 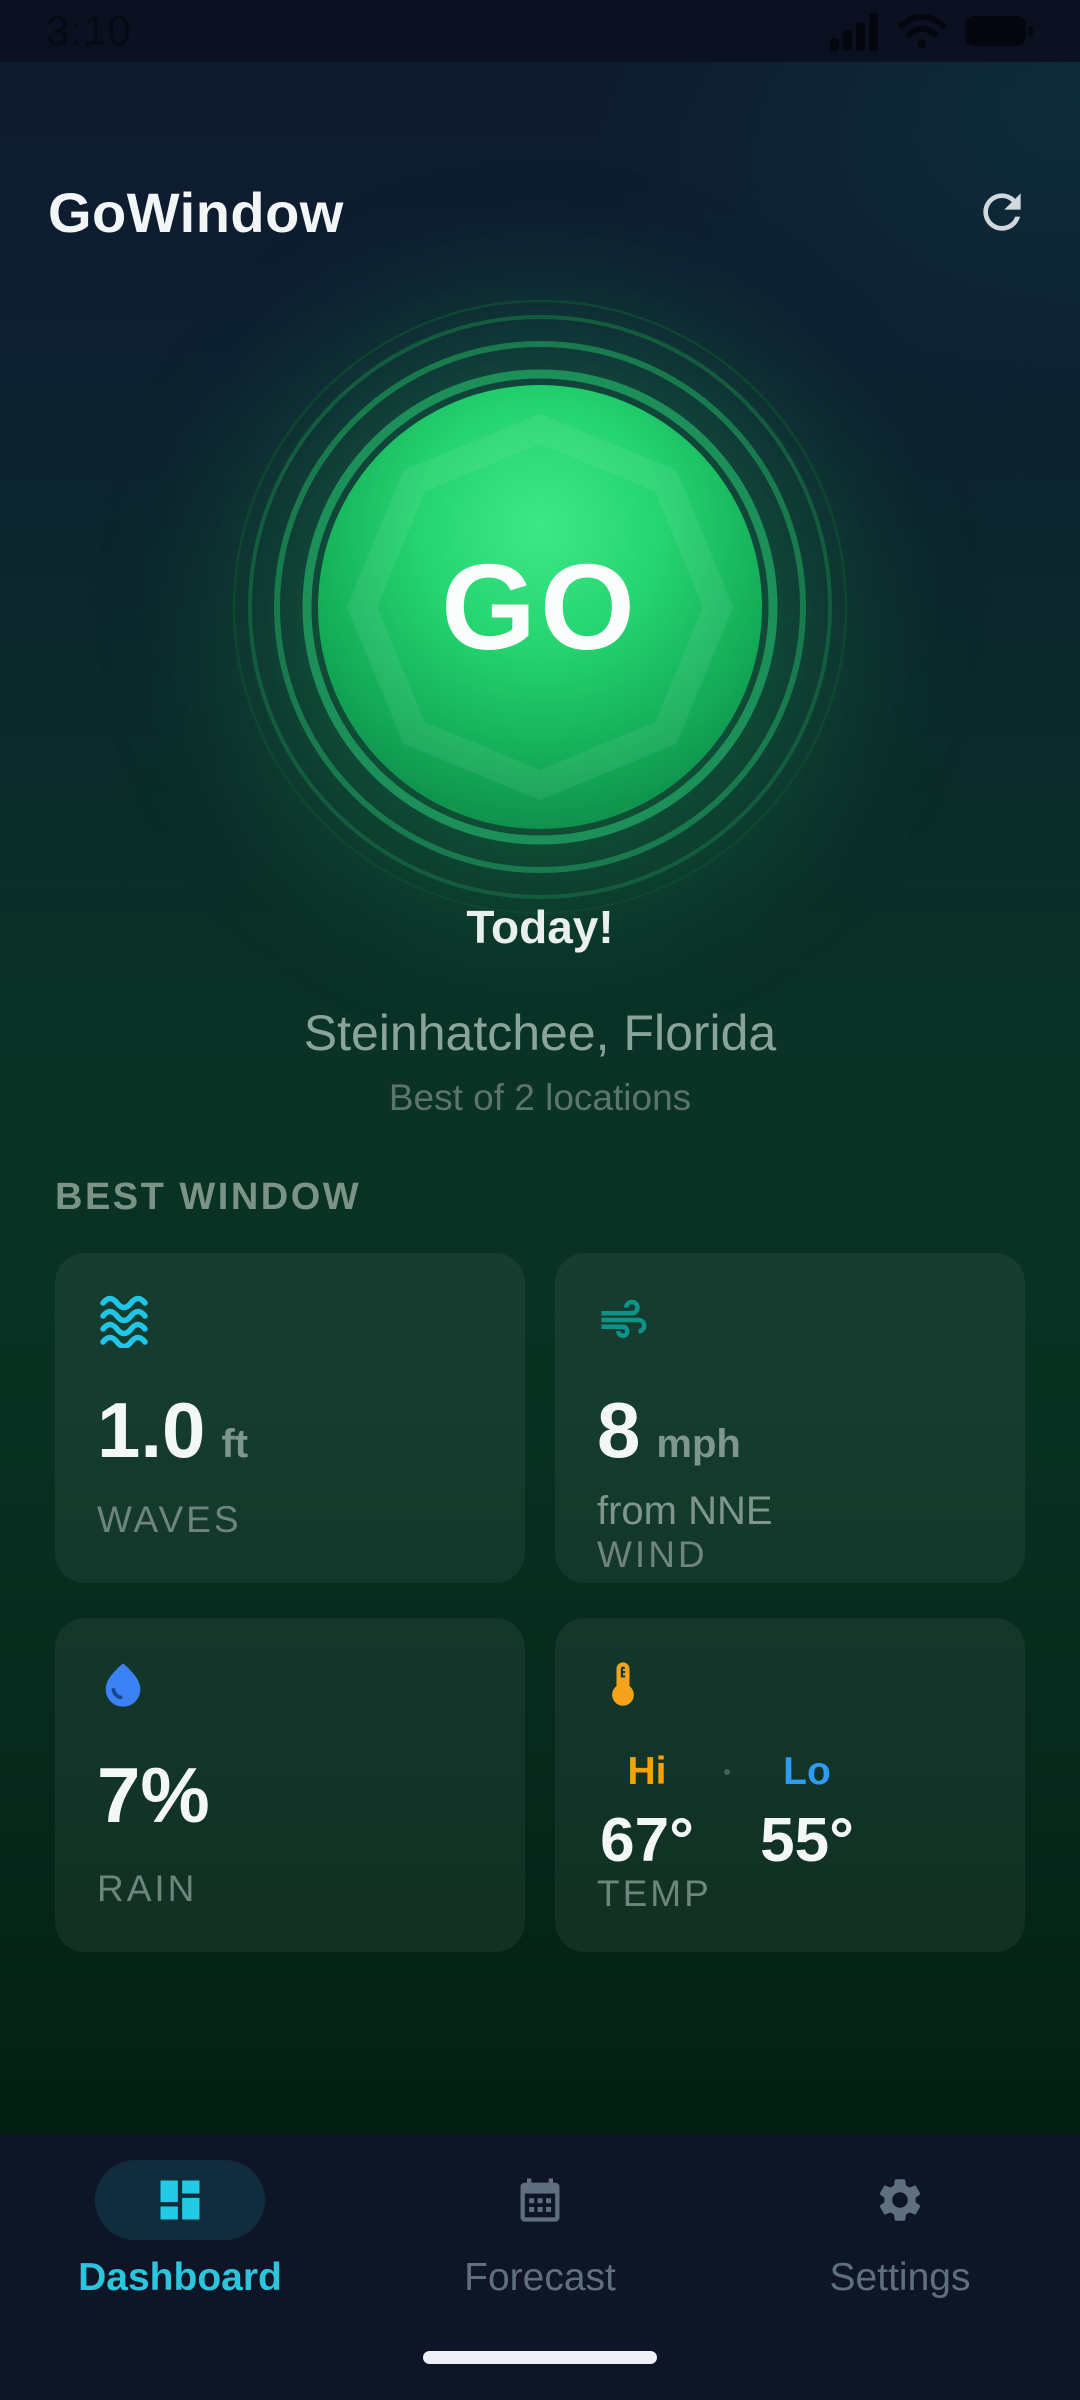 I want to click on waves-card: 1.0 ft WAVES, so click(x=290, y=1418).